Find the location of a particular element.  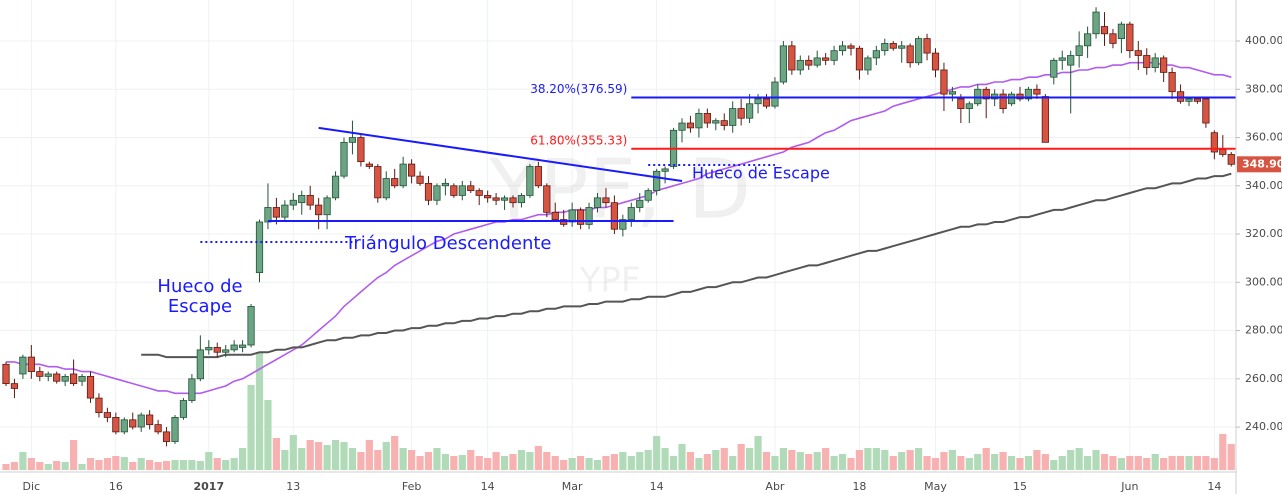

y-tick-label: 360.00 is located at coordinates (1263, 137).